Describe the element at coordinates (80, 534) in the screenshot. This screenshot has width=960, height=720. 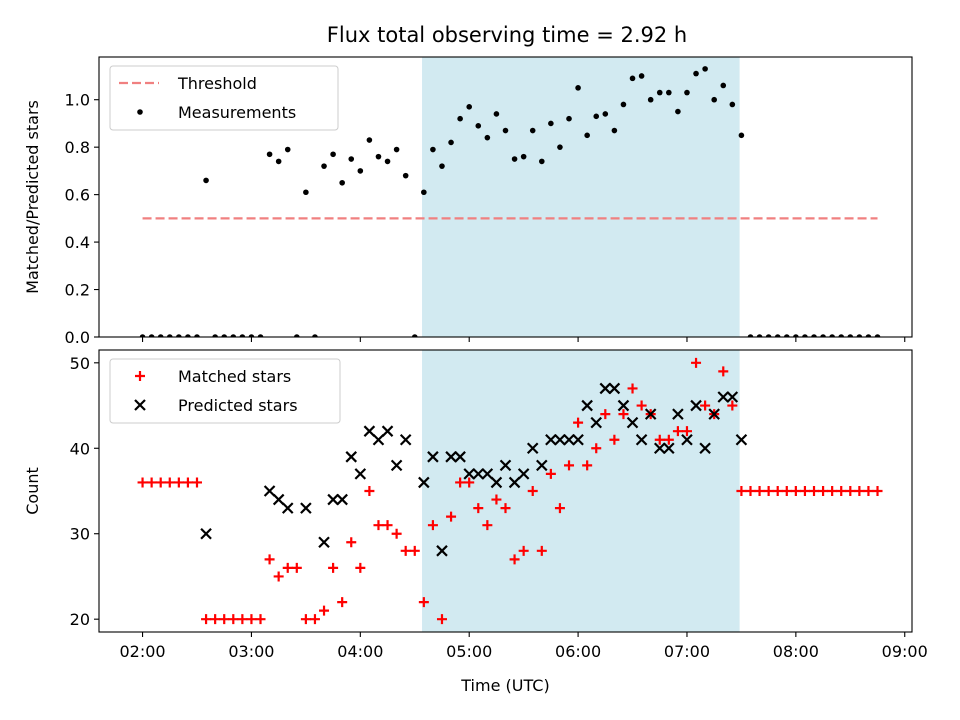
I see `y-tick-label: 30` at that location.